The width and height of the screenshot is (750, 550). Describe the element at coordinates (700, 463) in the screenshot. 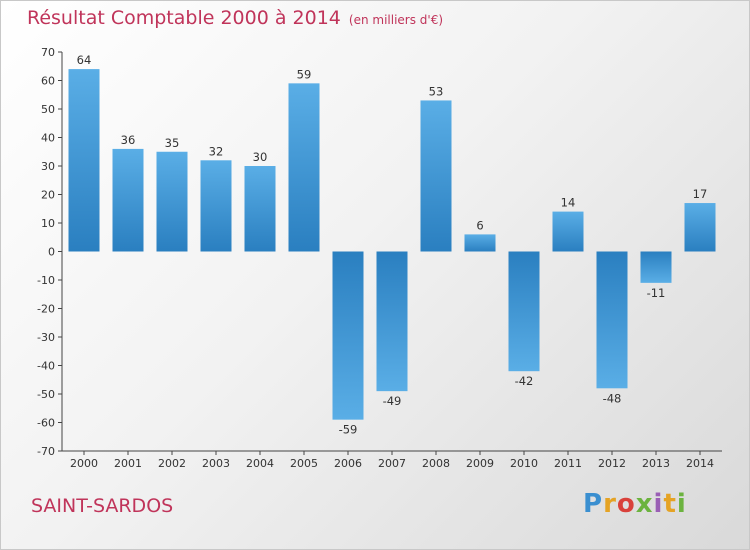

I see `x-tick-label: 2014` at that location.